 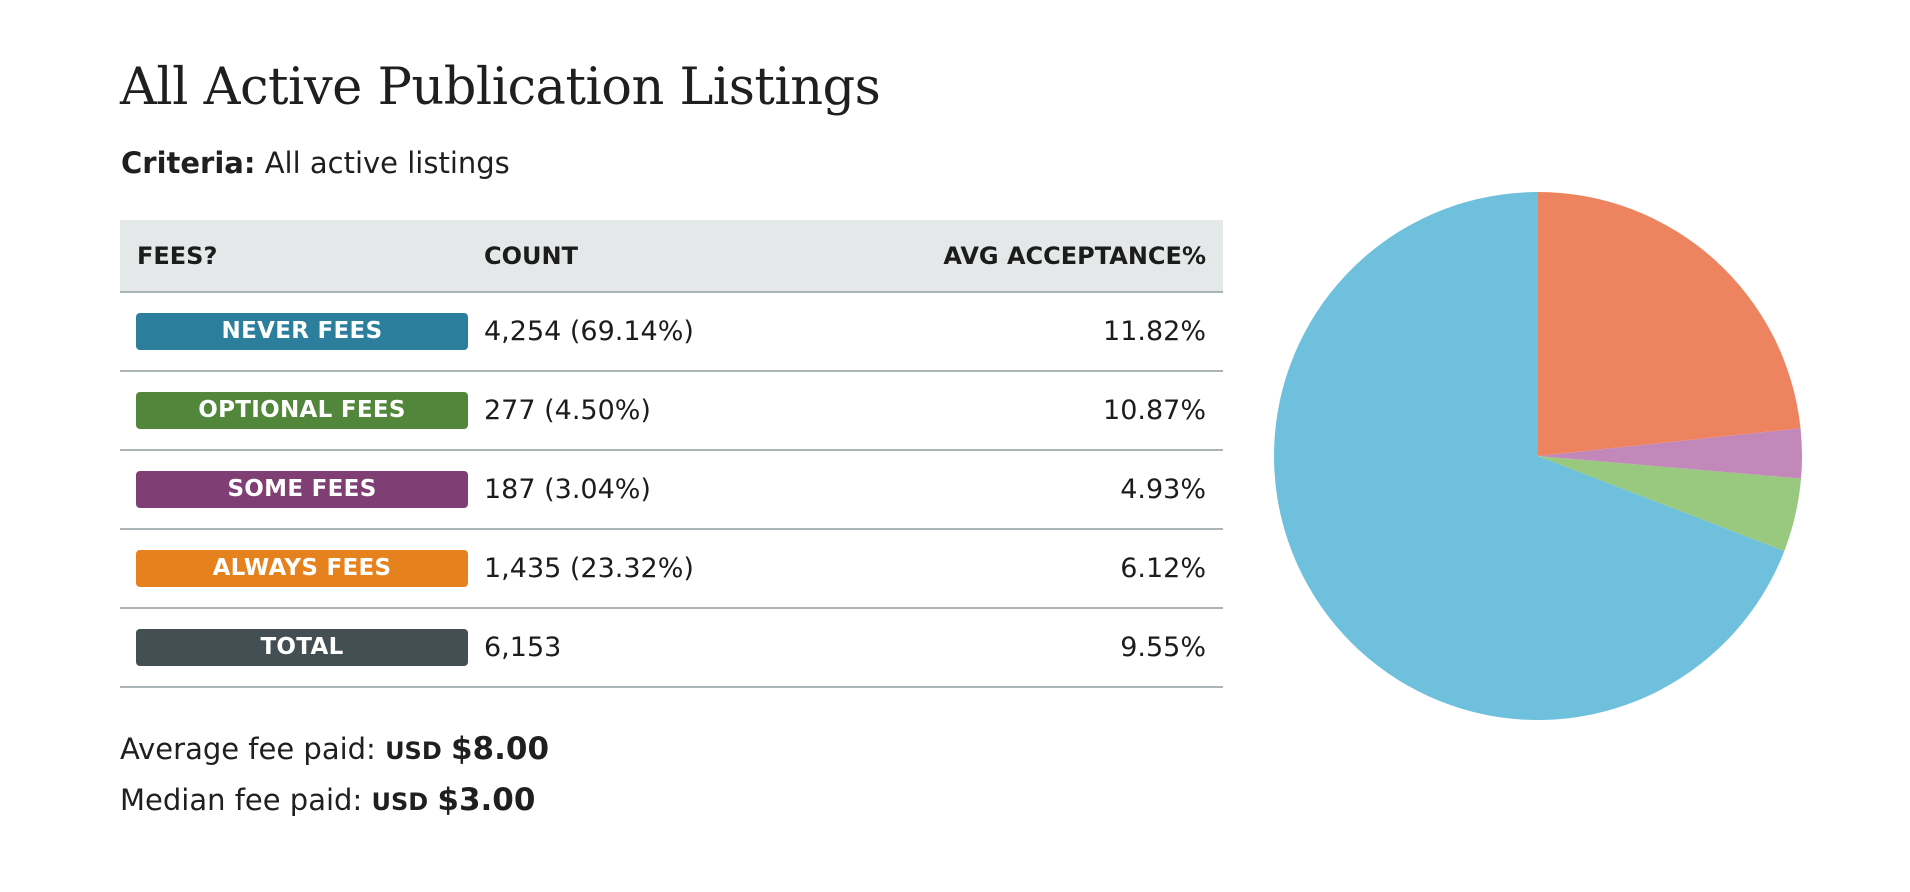 I want to click on table-row: NEVER FEES 4,254 (69.14%) 11.82%, so click(x=671, y=332).